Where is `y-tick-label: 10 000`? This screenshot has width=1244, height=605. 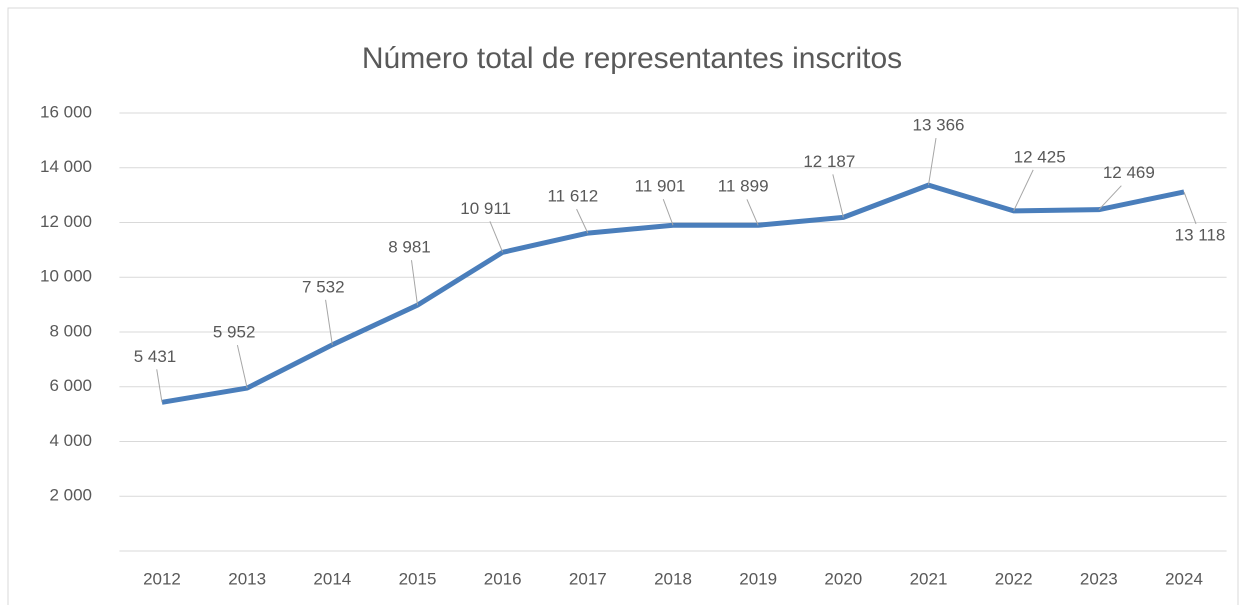 y-tick-label: 10 000 is located at coordinates (66, 276).